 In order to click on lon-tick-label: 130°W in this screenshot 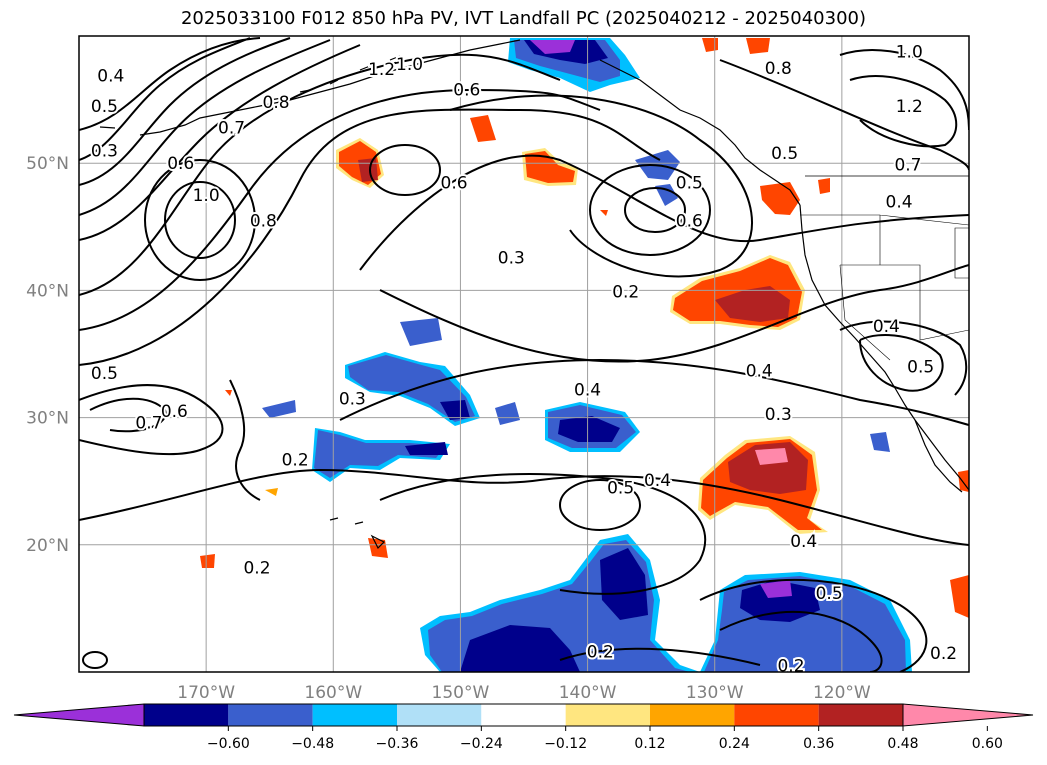, I will do `click(715, 693)`.